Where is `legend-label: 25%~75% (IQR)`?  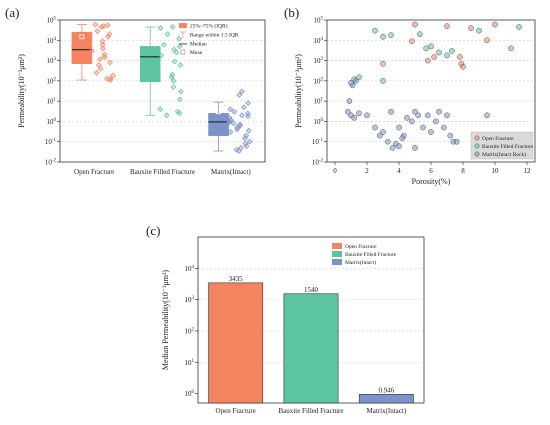 legend-label: 25%~75% (IQR) is located at coordinates (209, 26).